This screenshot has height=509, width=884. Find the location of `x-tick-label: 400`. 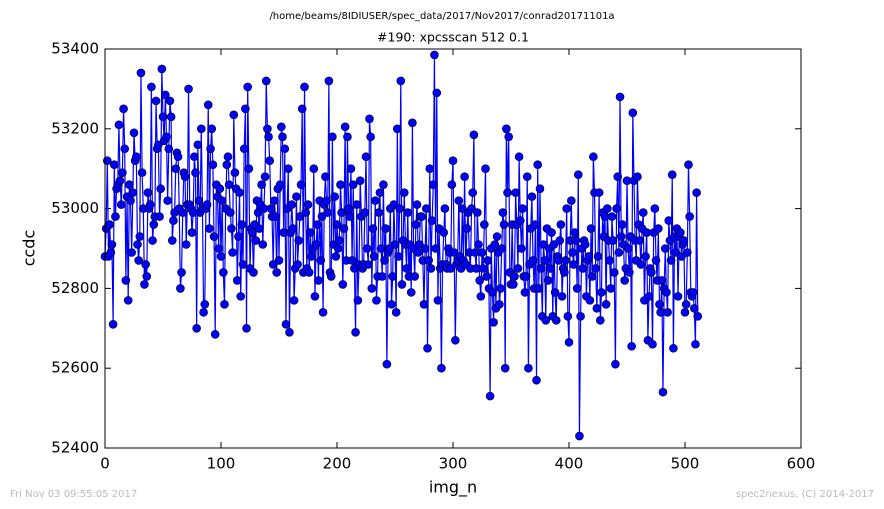

x-tick-label: 400 is located at coordinates (569, 464).